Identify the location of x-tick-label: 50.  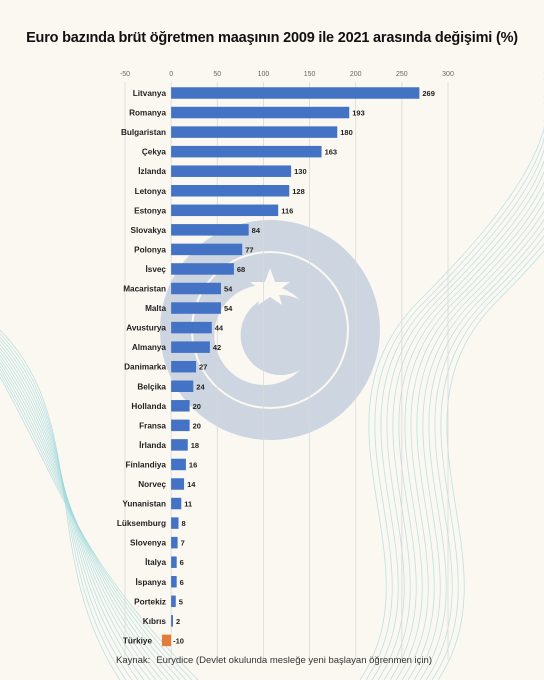
(217, 74).